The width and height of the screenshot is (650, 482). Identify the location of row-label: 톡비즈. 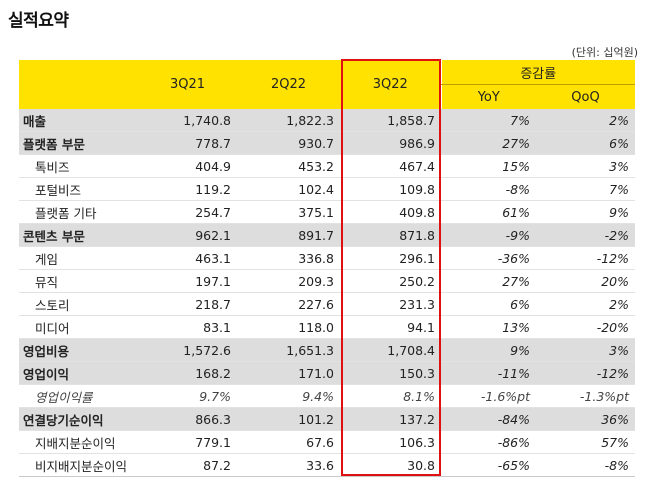
(78, 166).